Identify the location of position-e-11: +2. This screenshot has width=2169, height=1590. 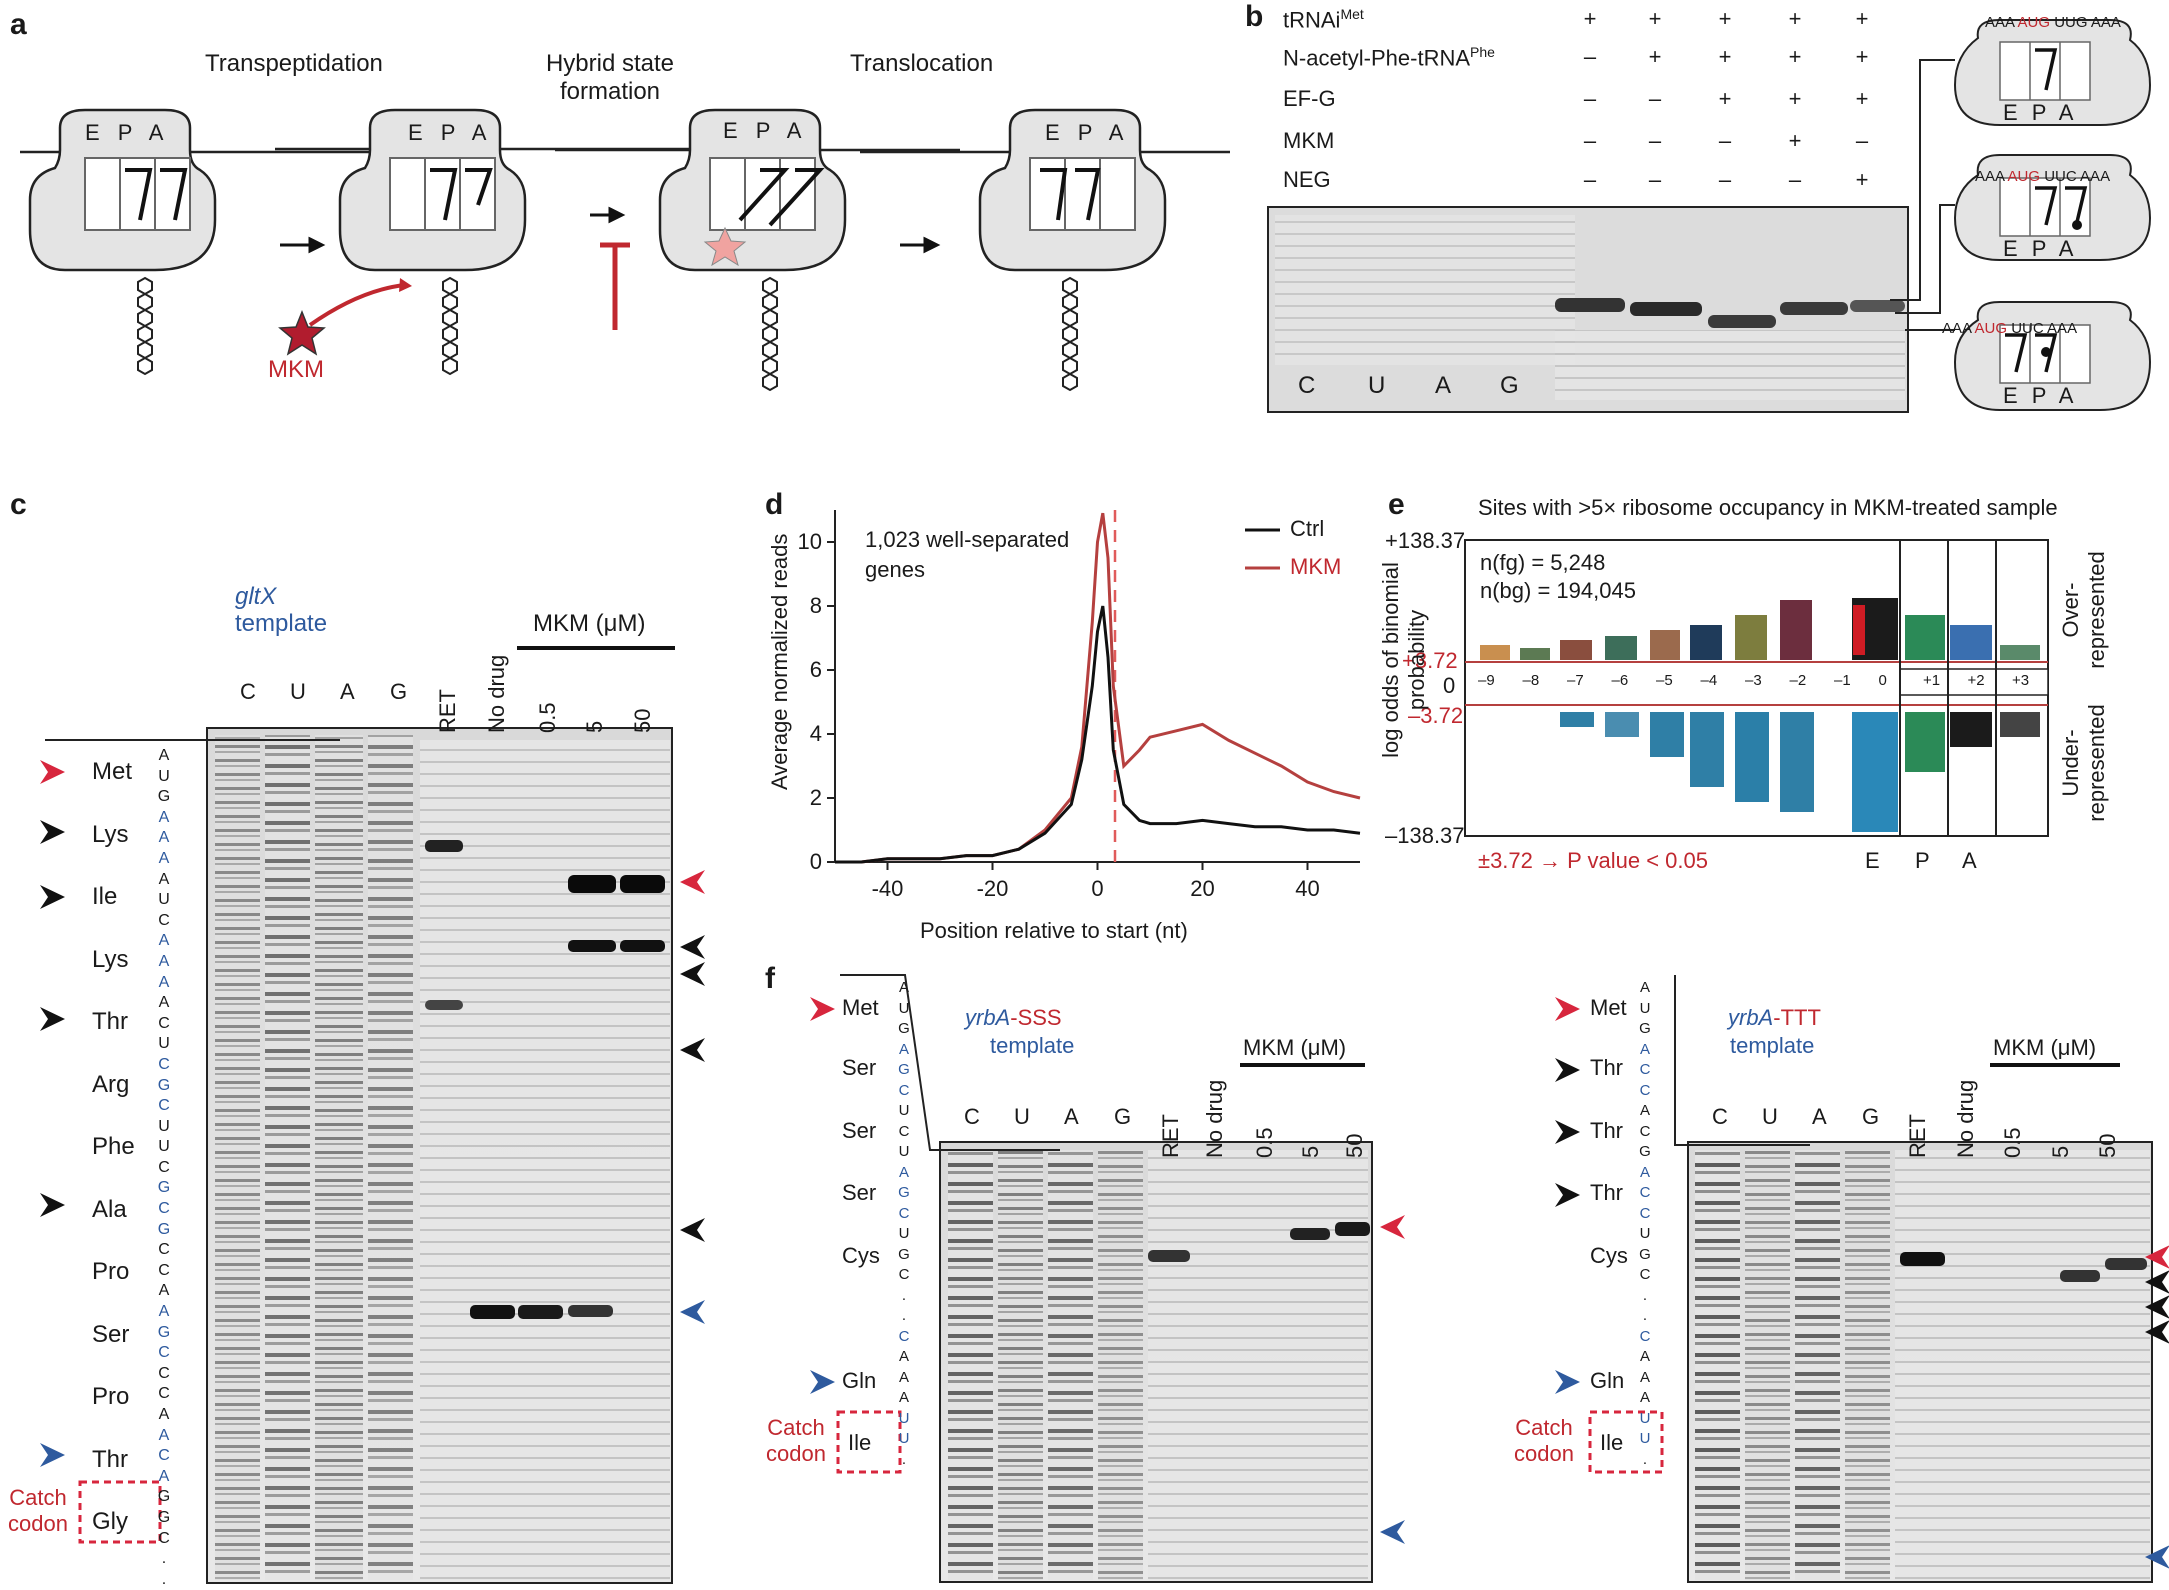
(1976, 680).